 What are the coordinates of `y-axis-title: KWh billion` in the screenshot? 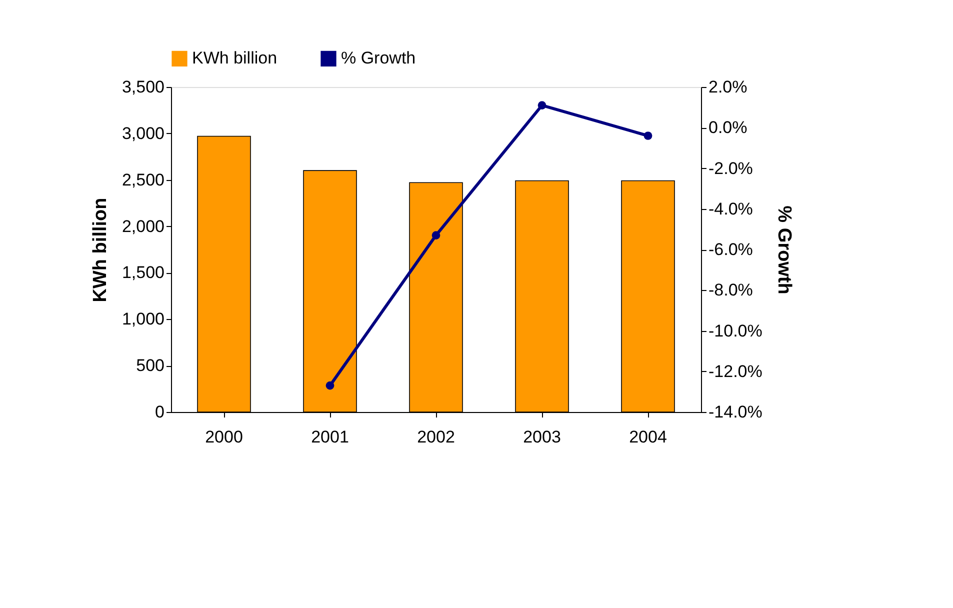 It's located at (100, 250).